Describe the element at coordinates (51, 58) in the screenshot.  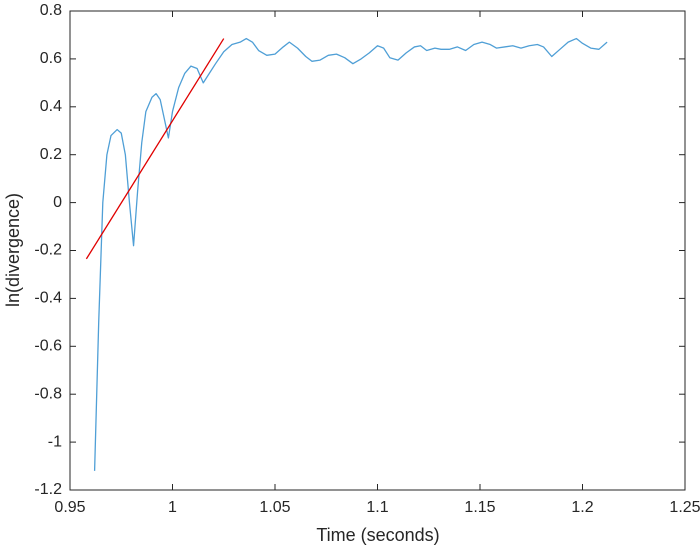
I see `y-tick-label: 0.6` at that location.